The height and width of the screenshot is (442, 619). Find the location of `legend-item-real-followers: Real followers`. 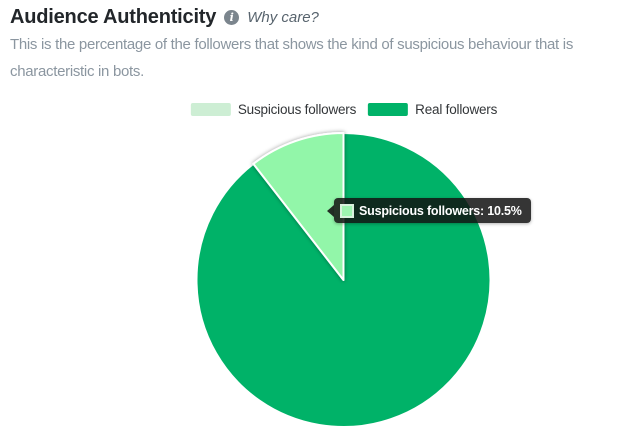

legend-item-real-followers: Real followers is located at coordinates (432, 109).